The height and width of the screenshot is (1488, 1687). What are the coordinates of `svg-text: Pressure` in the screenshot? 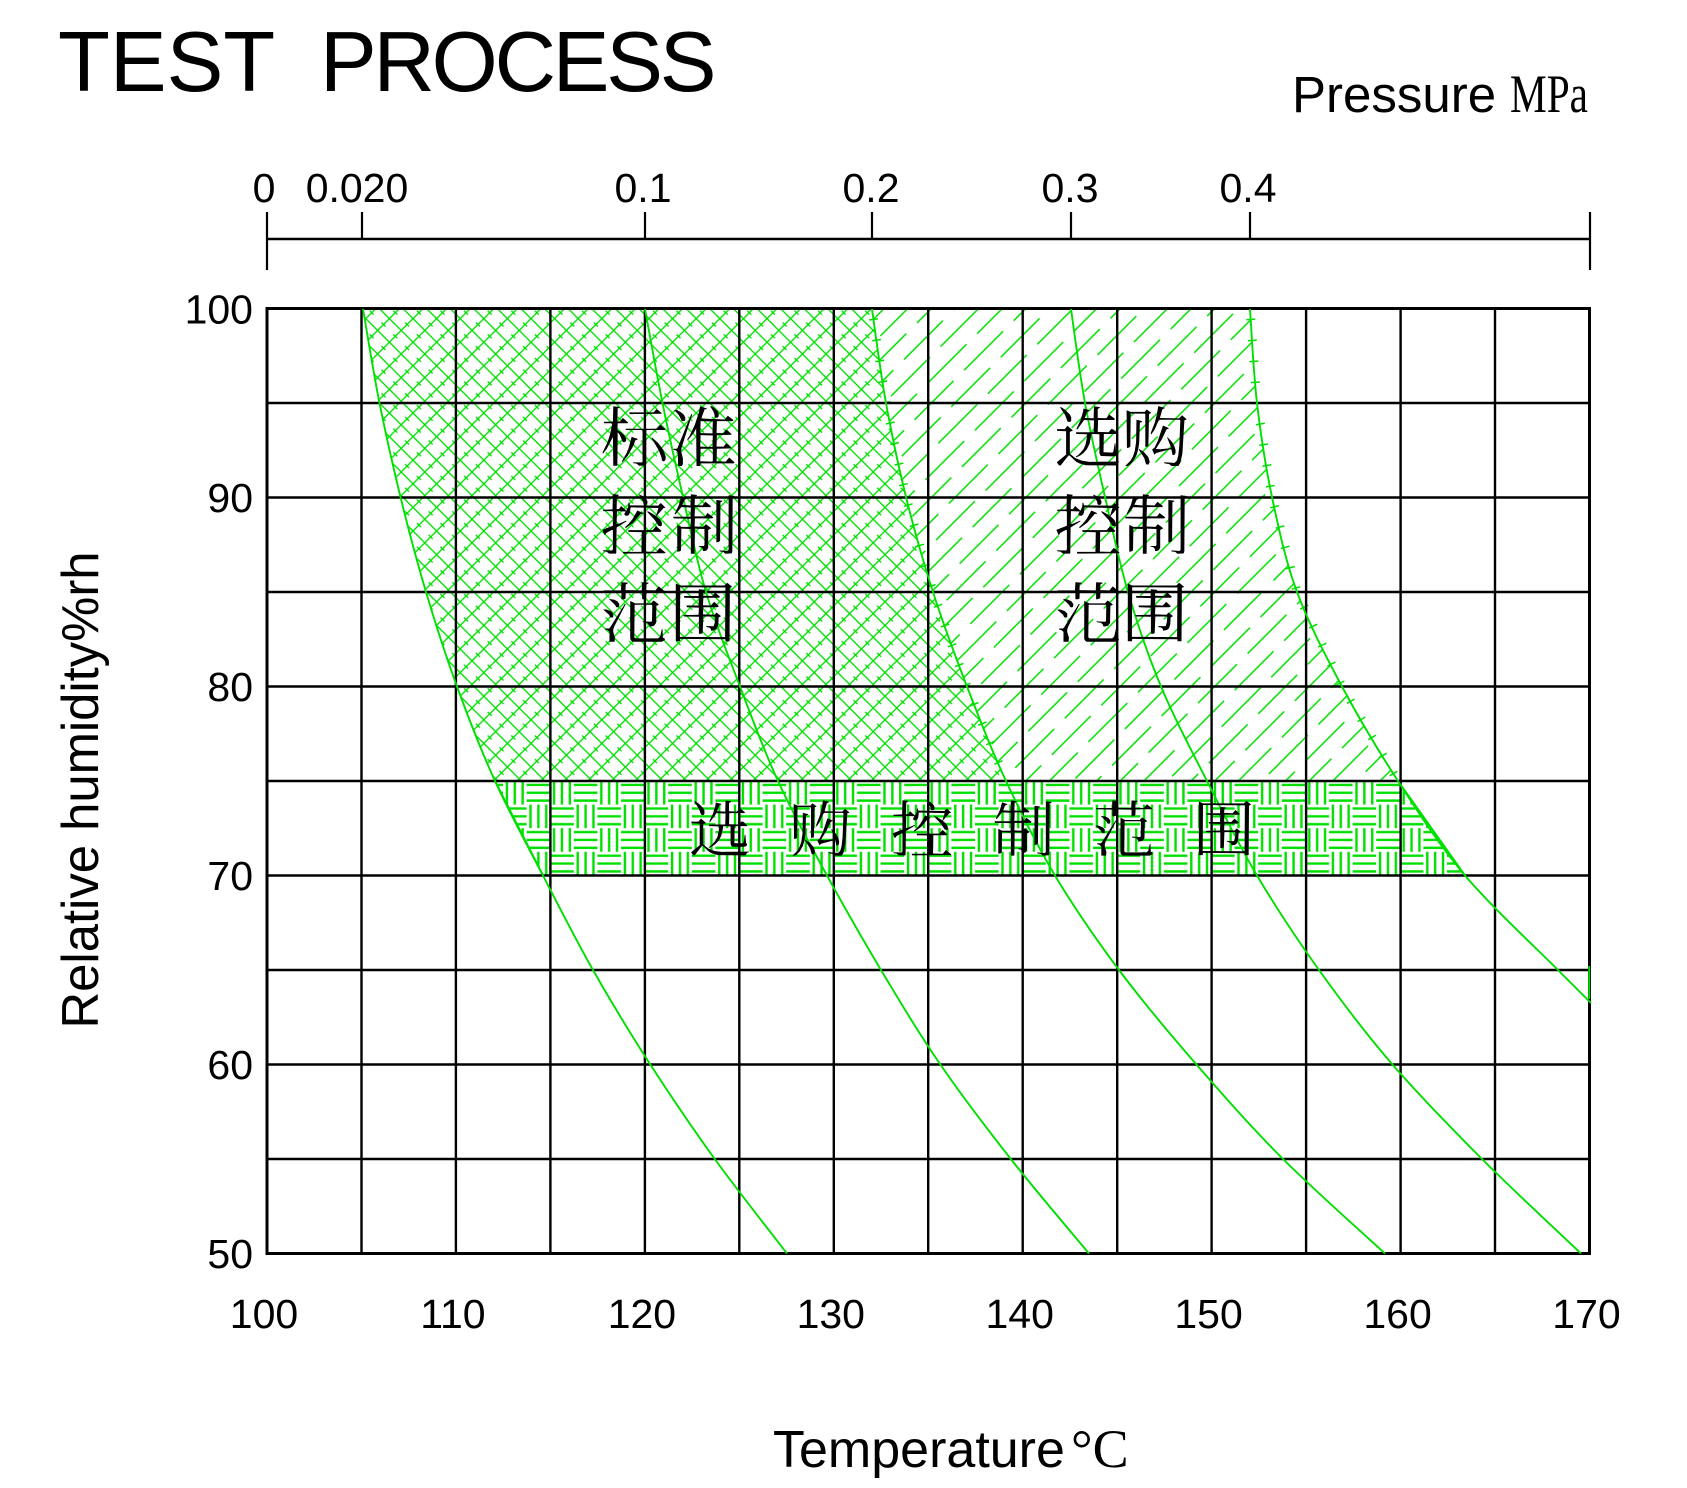 It's located at (1394, 94).